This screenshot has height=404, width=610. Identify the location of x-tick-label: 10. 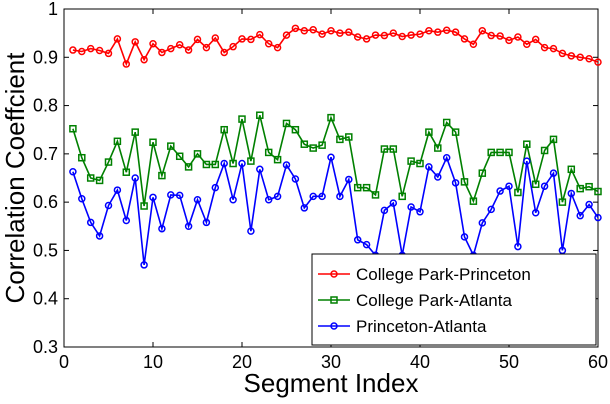
(153, 362).